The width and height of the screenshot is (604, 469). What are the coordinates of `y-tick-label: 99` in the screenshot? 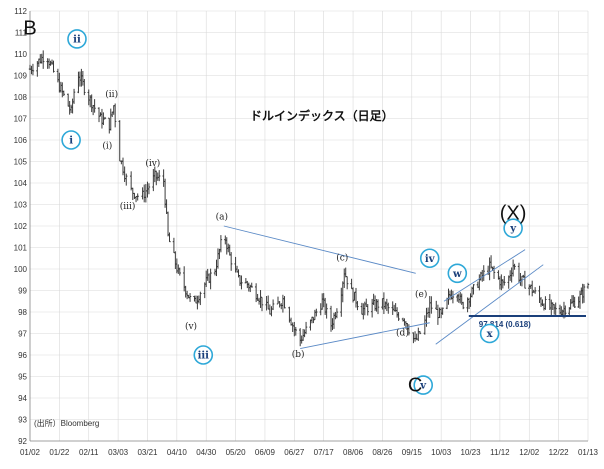 It's located at (22, 291).